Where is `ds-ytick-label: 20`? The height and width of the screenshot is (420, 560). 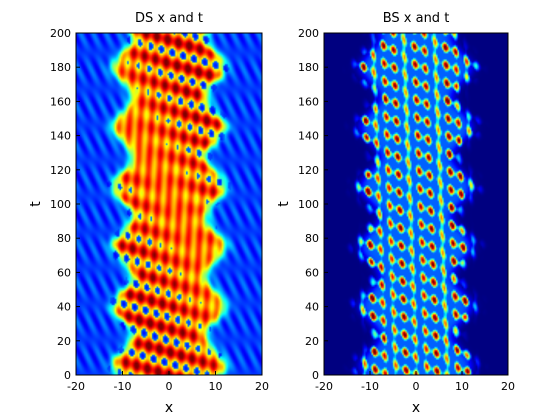 ds-ytick-label: 20 is located at coordinates (64, 341).